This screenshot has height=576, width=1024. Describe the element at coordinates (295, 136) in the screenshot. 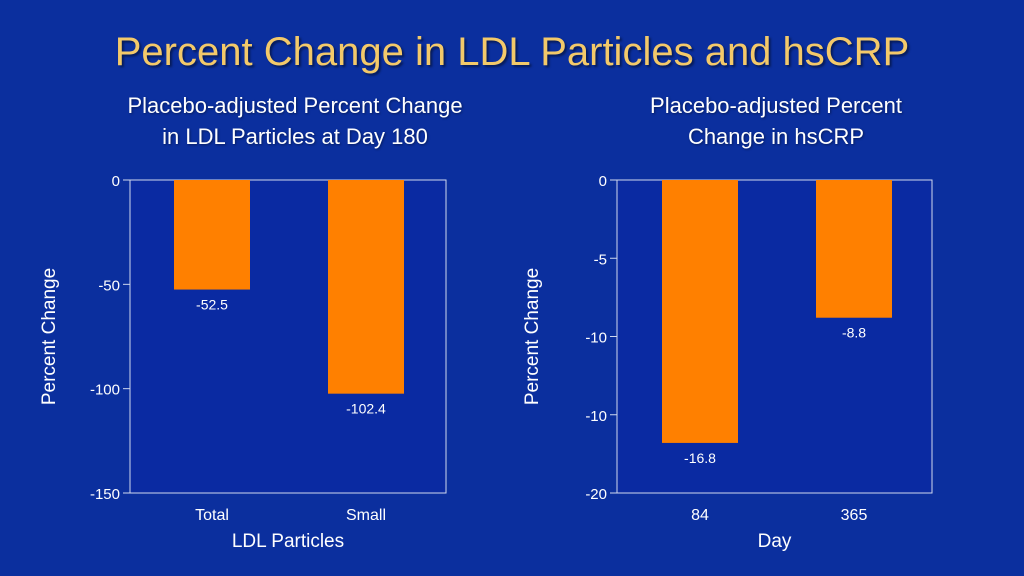

I see `chart-1-title-line-2: in LDL Particles at Day 180` at that location.